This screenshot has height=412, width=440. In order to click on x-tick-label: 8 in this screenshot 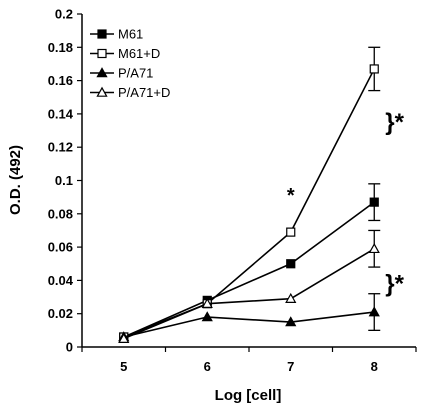, I will do `click(374, 366)`.